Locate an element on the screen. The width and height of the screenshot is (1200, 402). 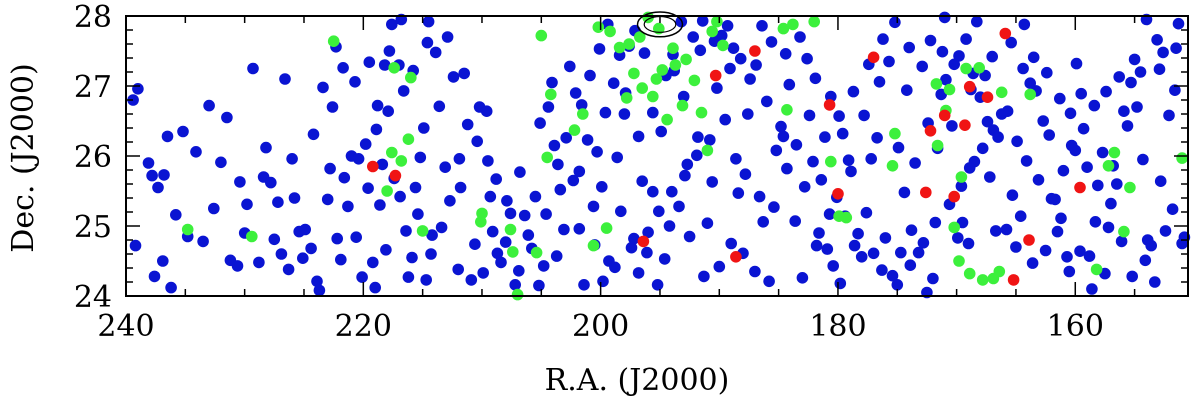
circle-marker is located at coordinates (660, 24).